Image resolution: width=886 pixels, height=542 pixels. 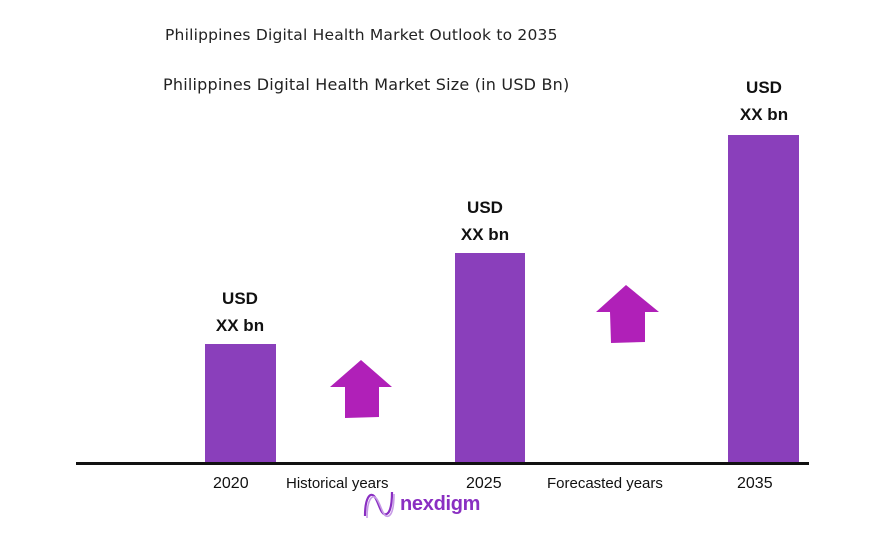 I want to click on logo-text: nexdigm, so click(x=440, y=503).